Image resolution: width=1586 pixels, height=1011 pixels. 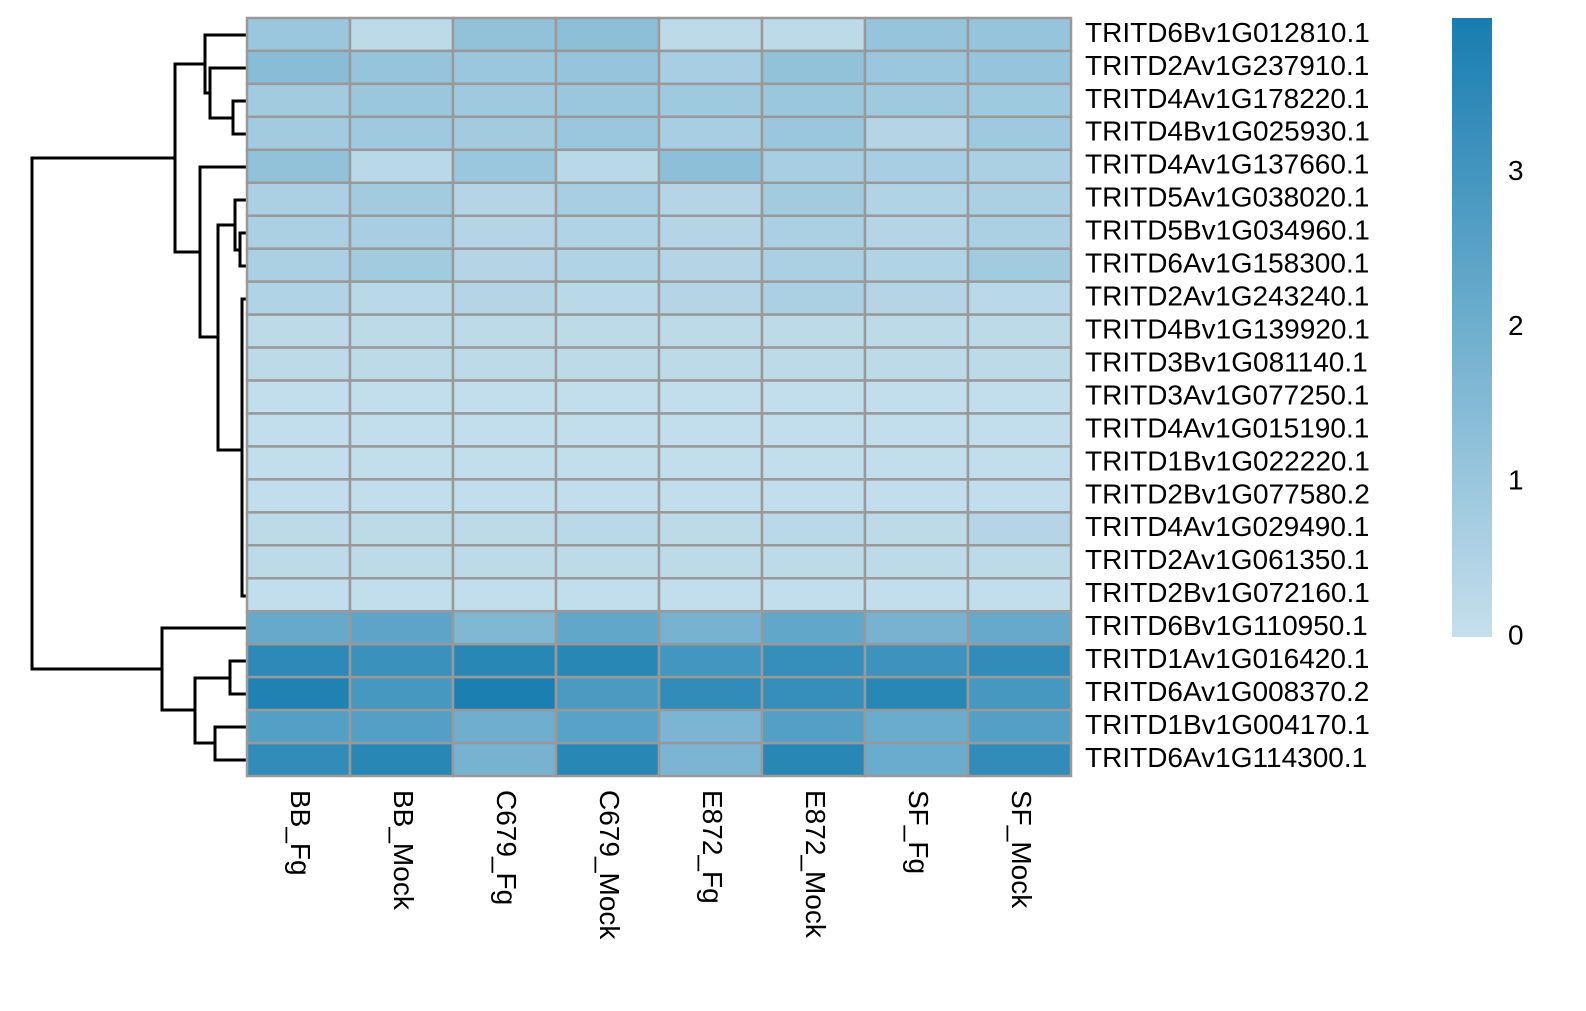 I want to click on row-label: TRITD2Bv1G077580.2, so click(x=1227, y=493).